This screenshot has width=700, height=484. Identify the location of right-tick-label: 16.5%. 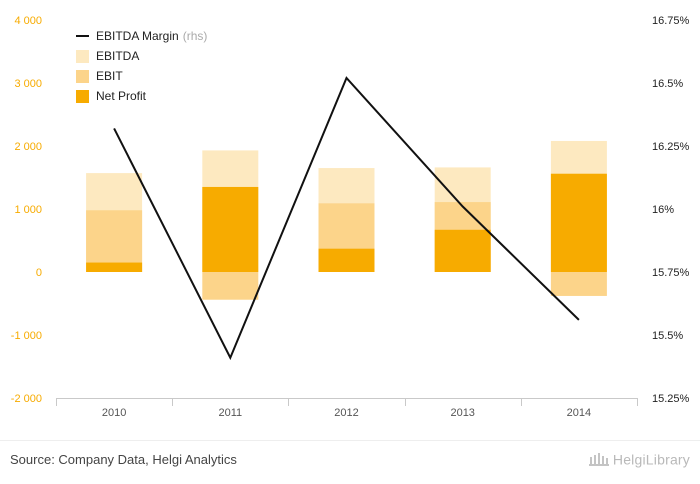
(667, 84).